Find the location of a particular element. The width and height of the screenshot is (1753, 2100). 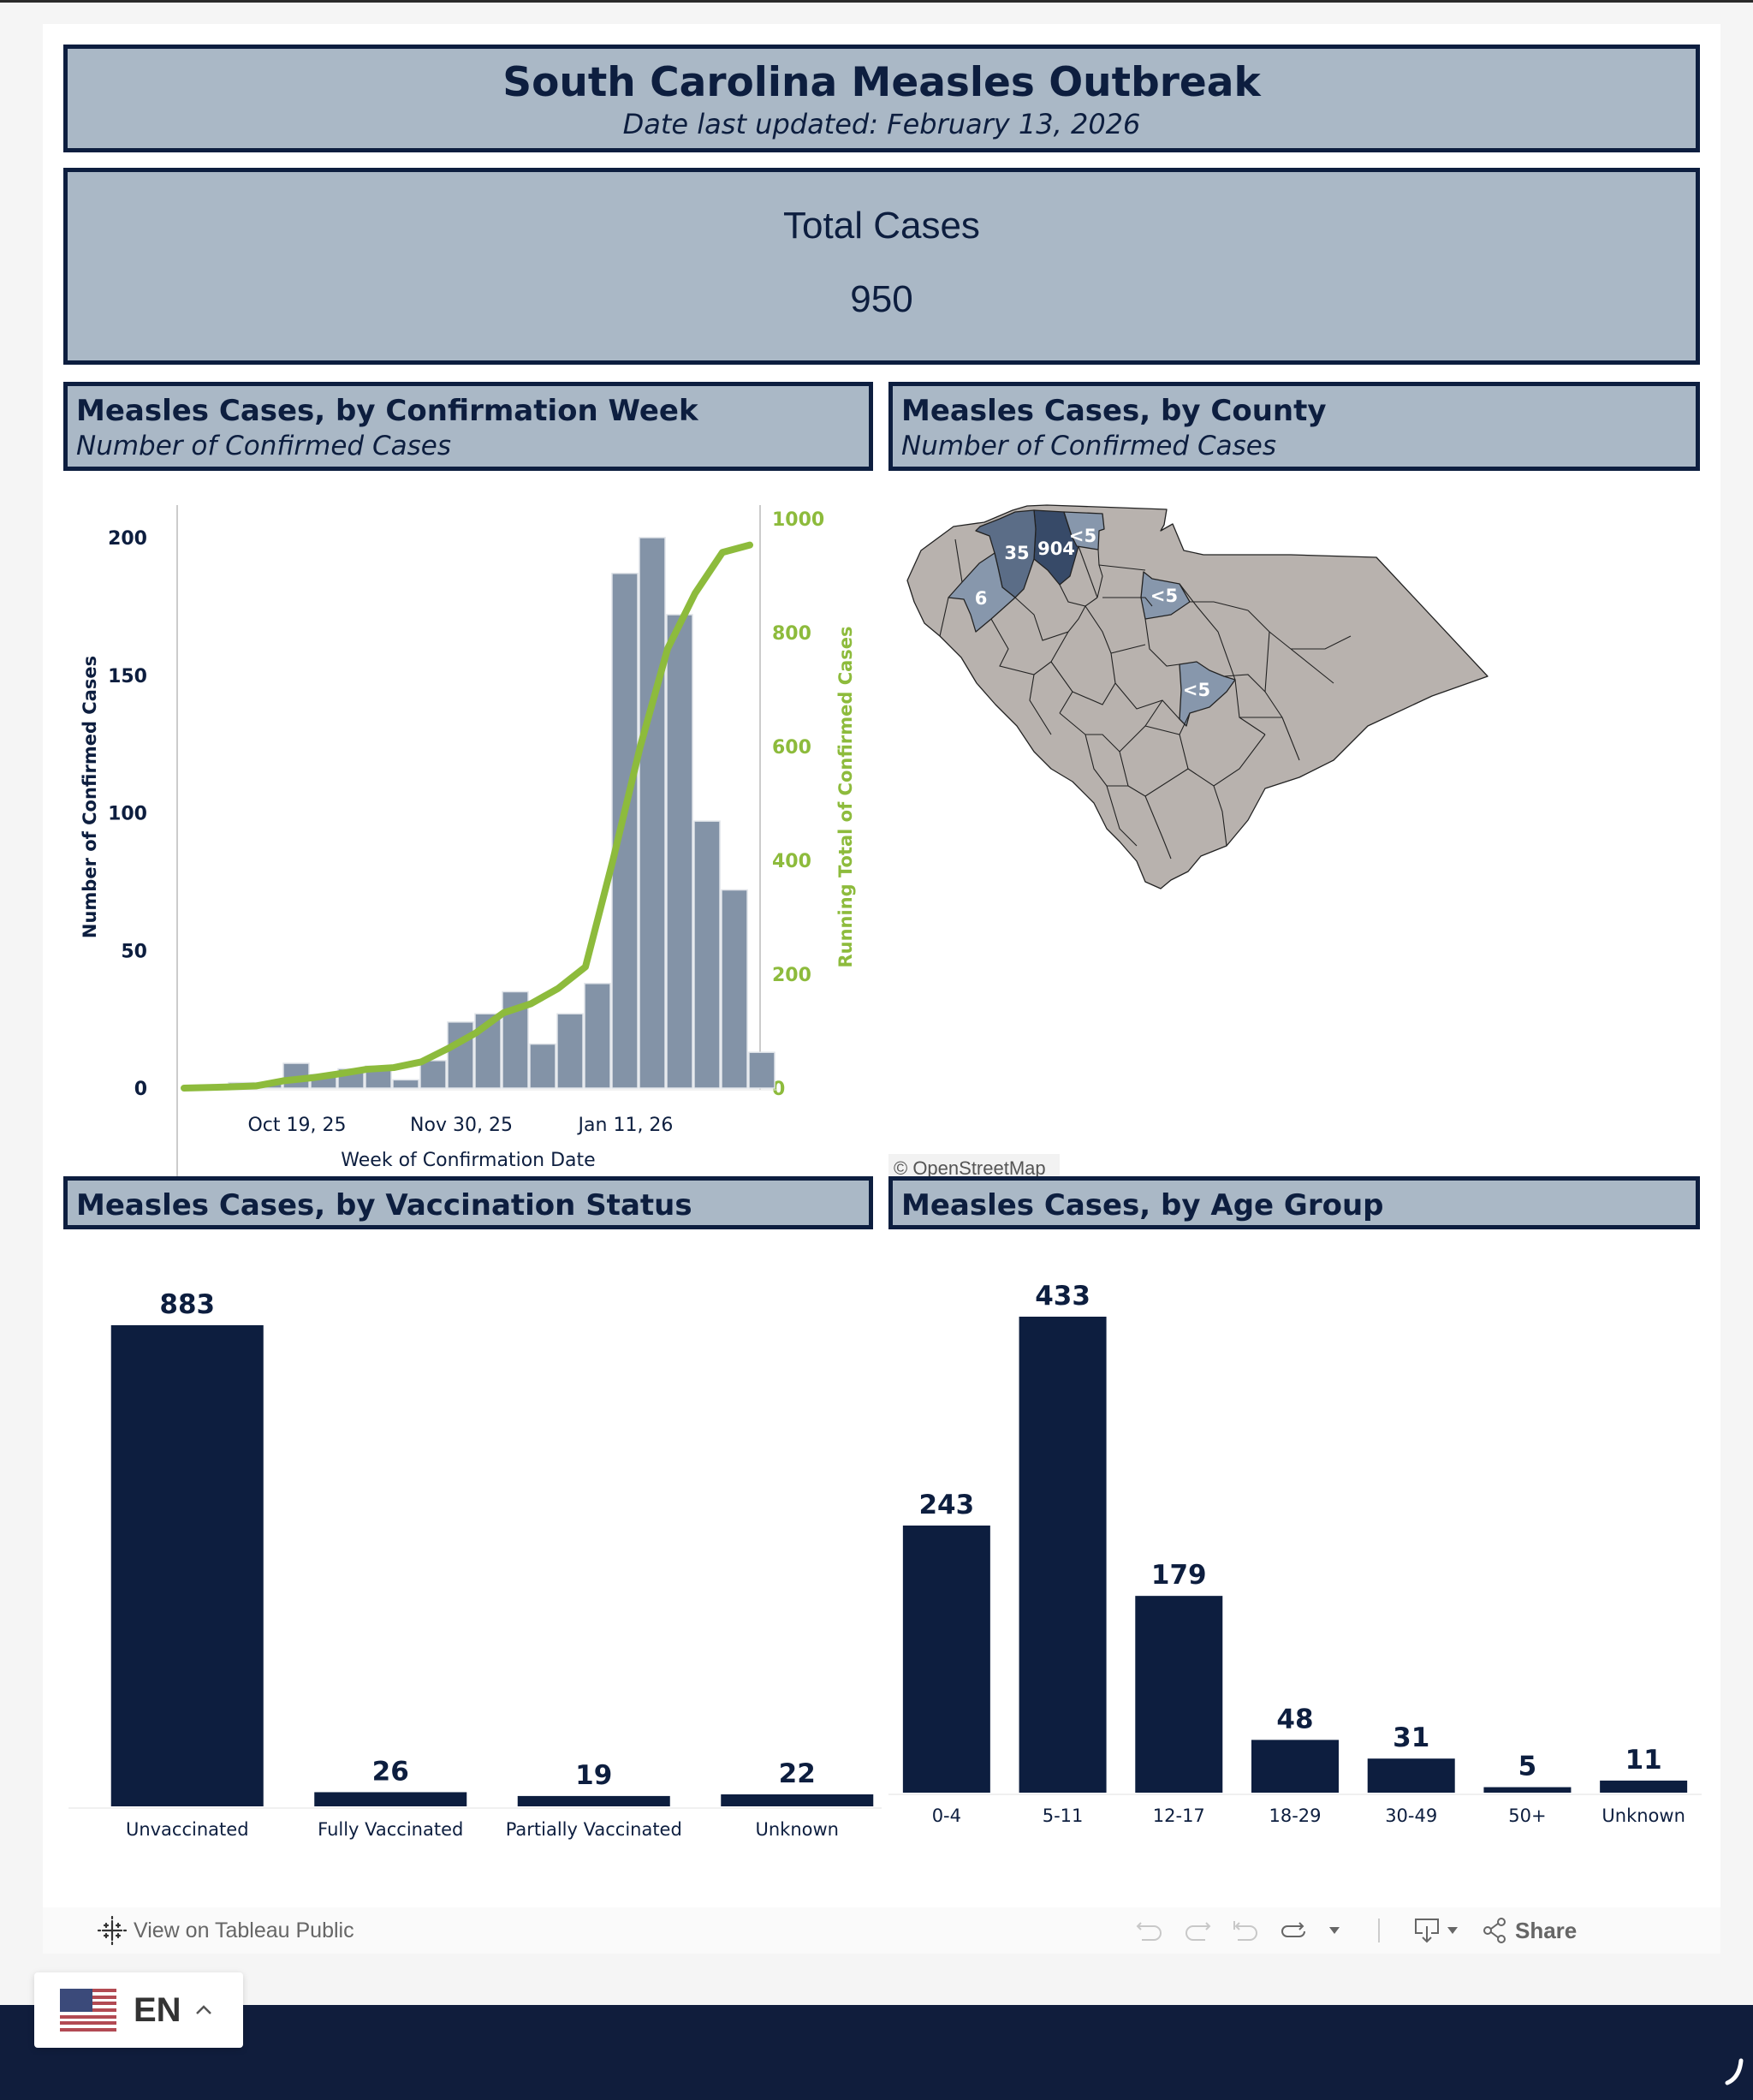

y-tick-label: 200 is located at coordinates (127, 539).